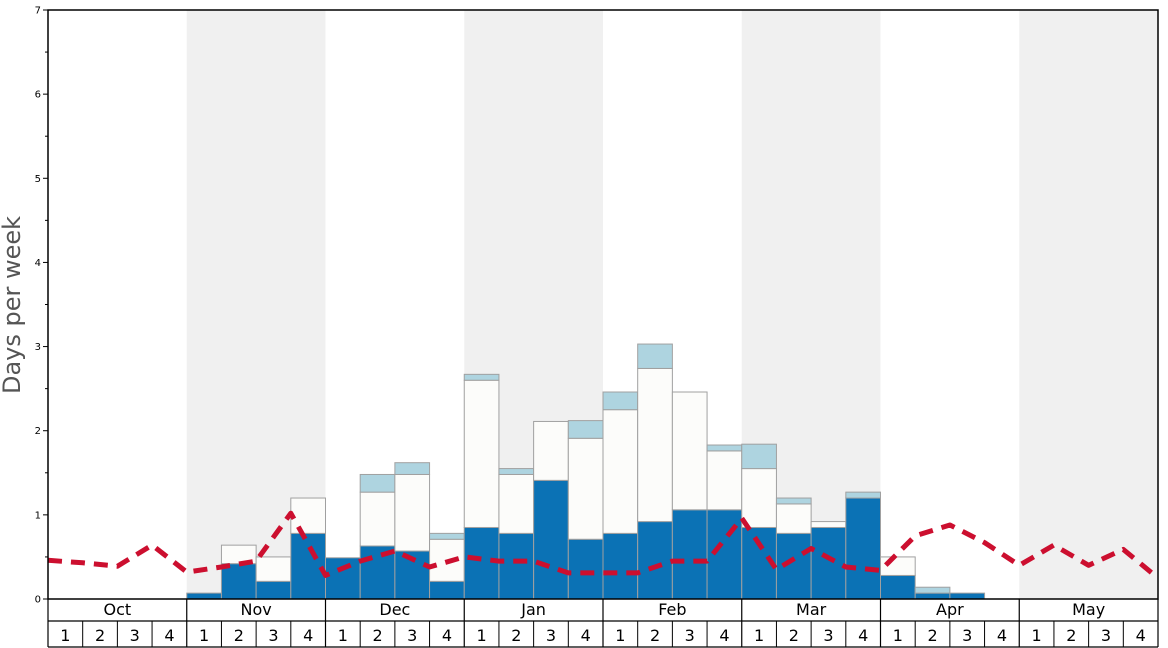 The width and height of the screenshot is (1168, 648). Describe the element at coordinates (256, 609) in the screenshot. I see `month-label-nov: Nov` at that location.